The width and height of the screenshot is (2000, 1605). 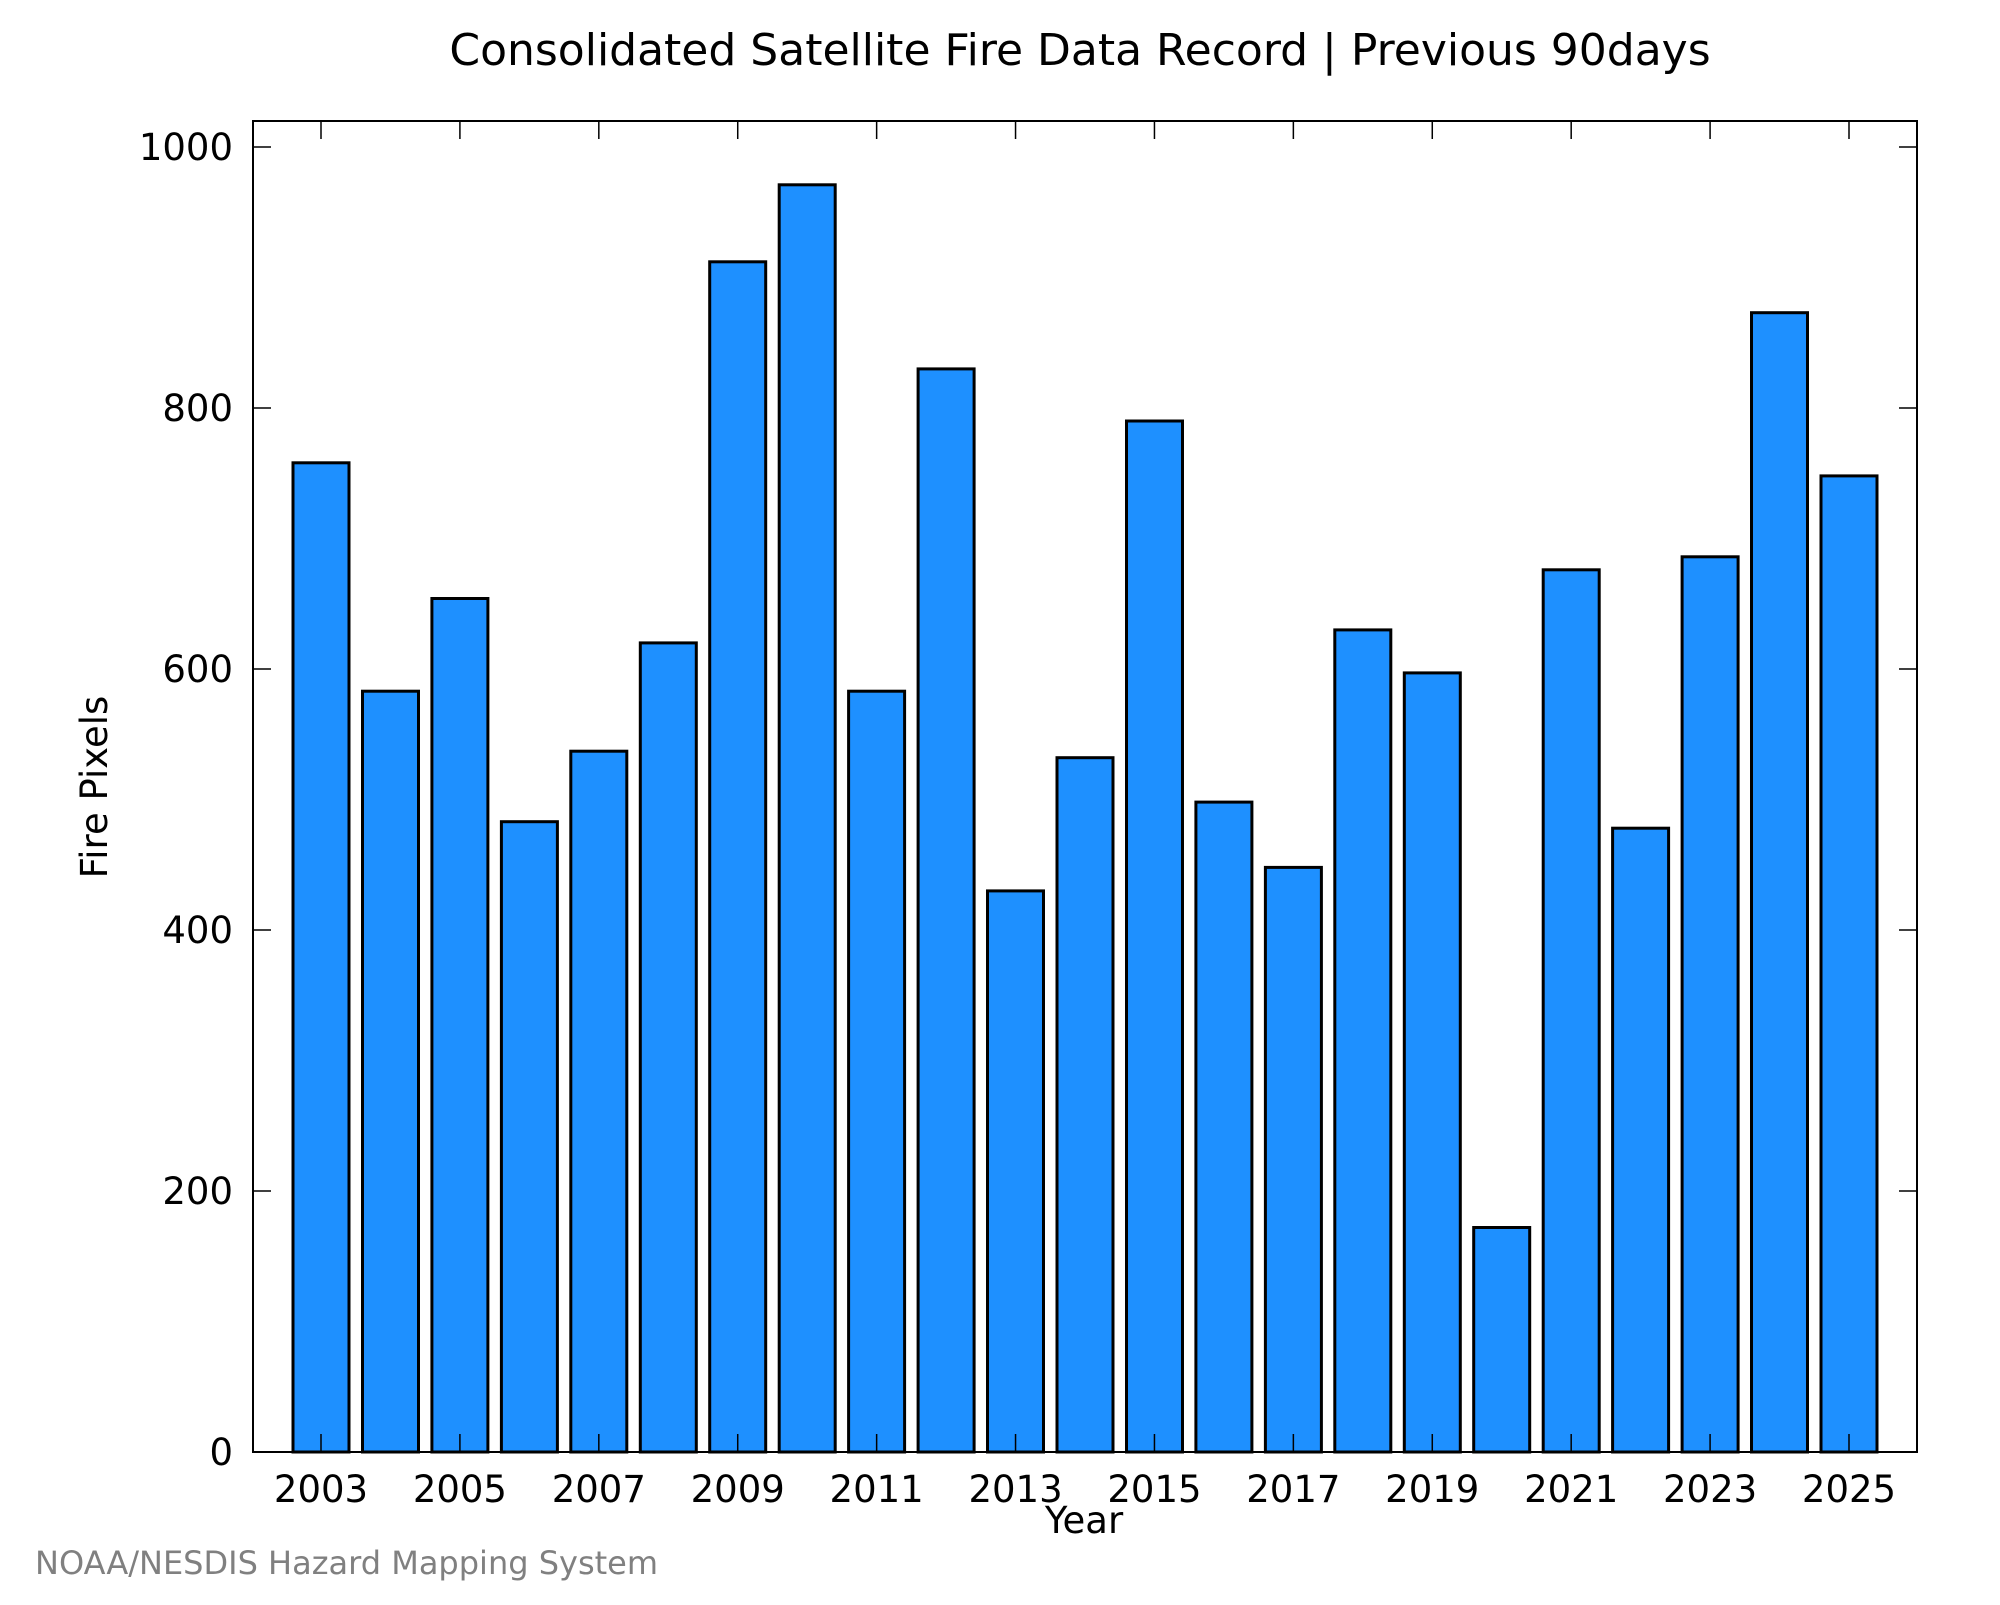 What do you see at coordinates (1224, 1127) in the screenshot?
I see `bar-2016` at bounding box center [1224, 1127].